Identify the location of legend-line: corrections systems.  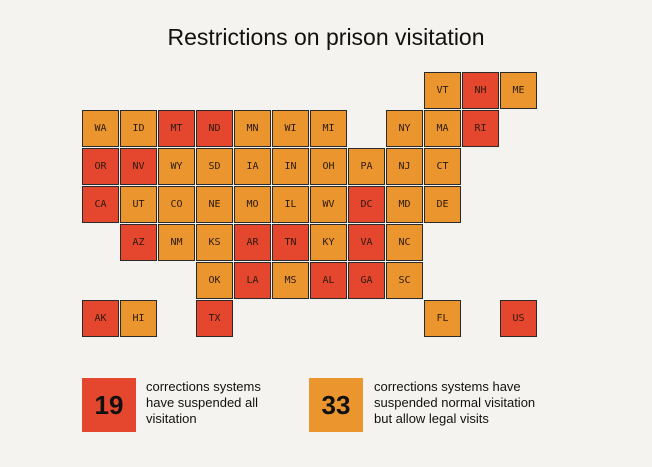
(203, 386).